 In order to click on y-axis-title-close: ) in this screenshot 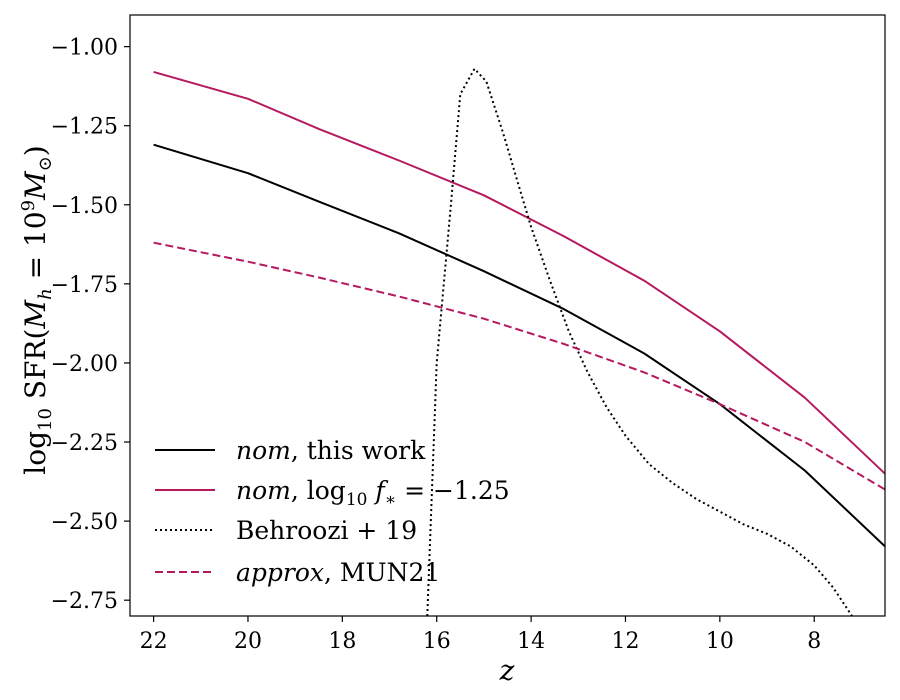, I will do `click(35, 150)`.